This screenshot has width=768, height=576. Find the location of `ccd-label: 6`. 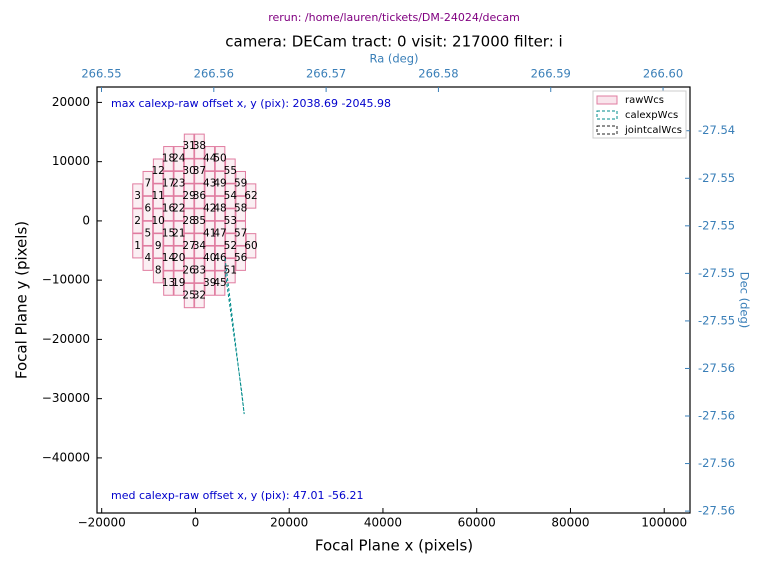

ccd-label: 6 is located at coordinates (148, 208).